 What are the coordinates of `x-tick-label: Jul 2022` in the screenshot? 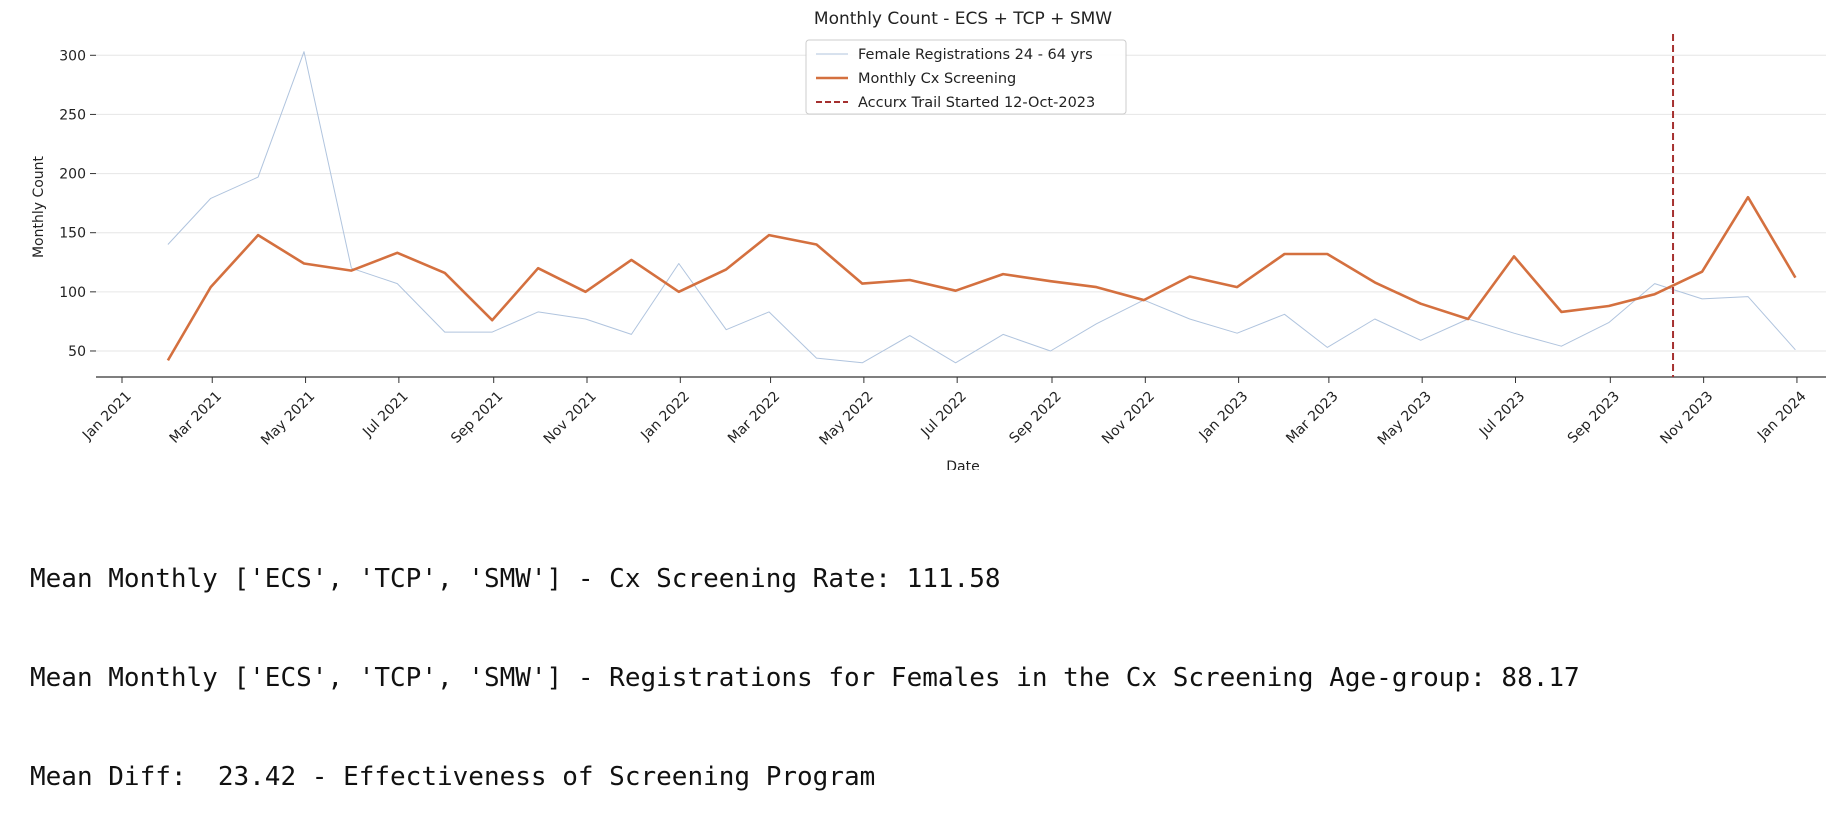 It's located at (944, 414).